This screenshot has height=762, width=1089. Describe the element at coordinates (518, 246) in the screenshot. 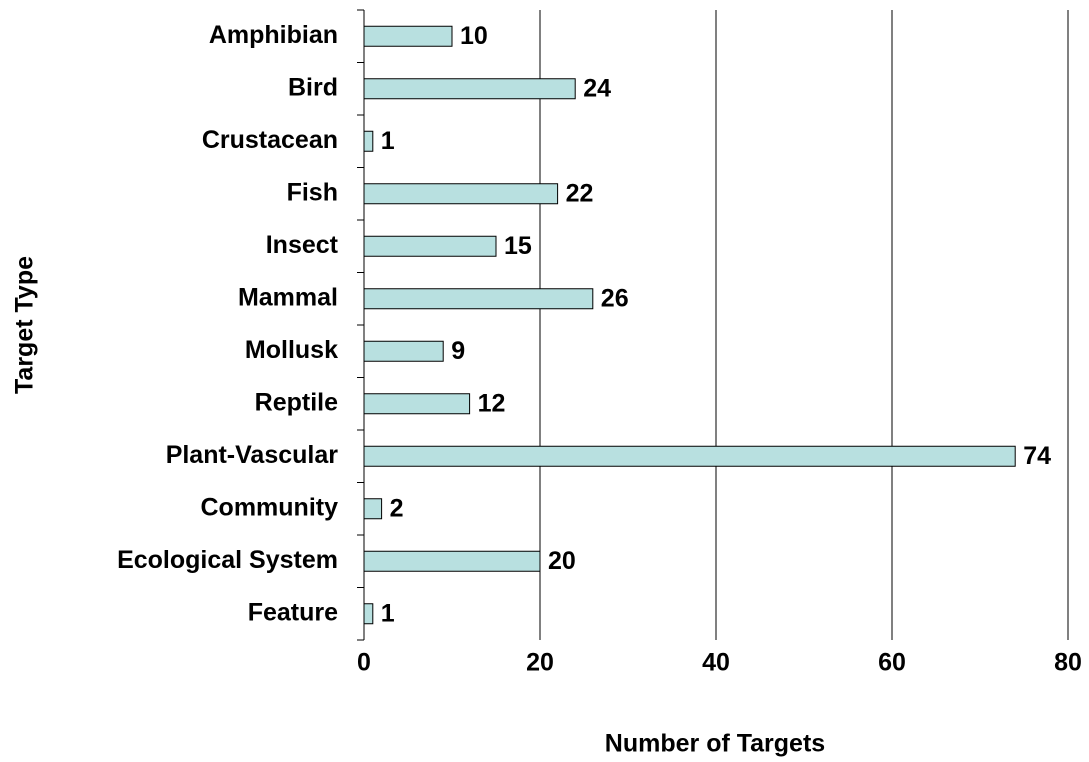

I see `data-label: 15` at that location.